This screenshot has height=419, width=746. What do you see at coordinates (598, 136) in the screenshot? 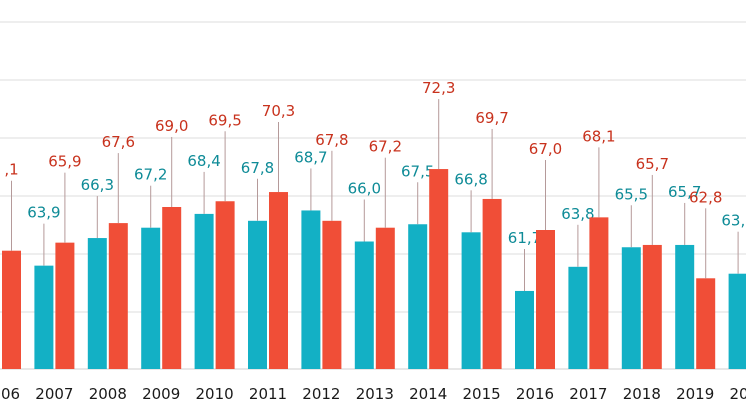
I see `data-label-2017-red: 68,1` at bounding box center [598, 136].